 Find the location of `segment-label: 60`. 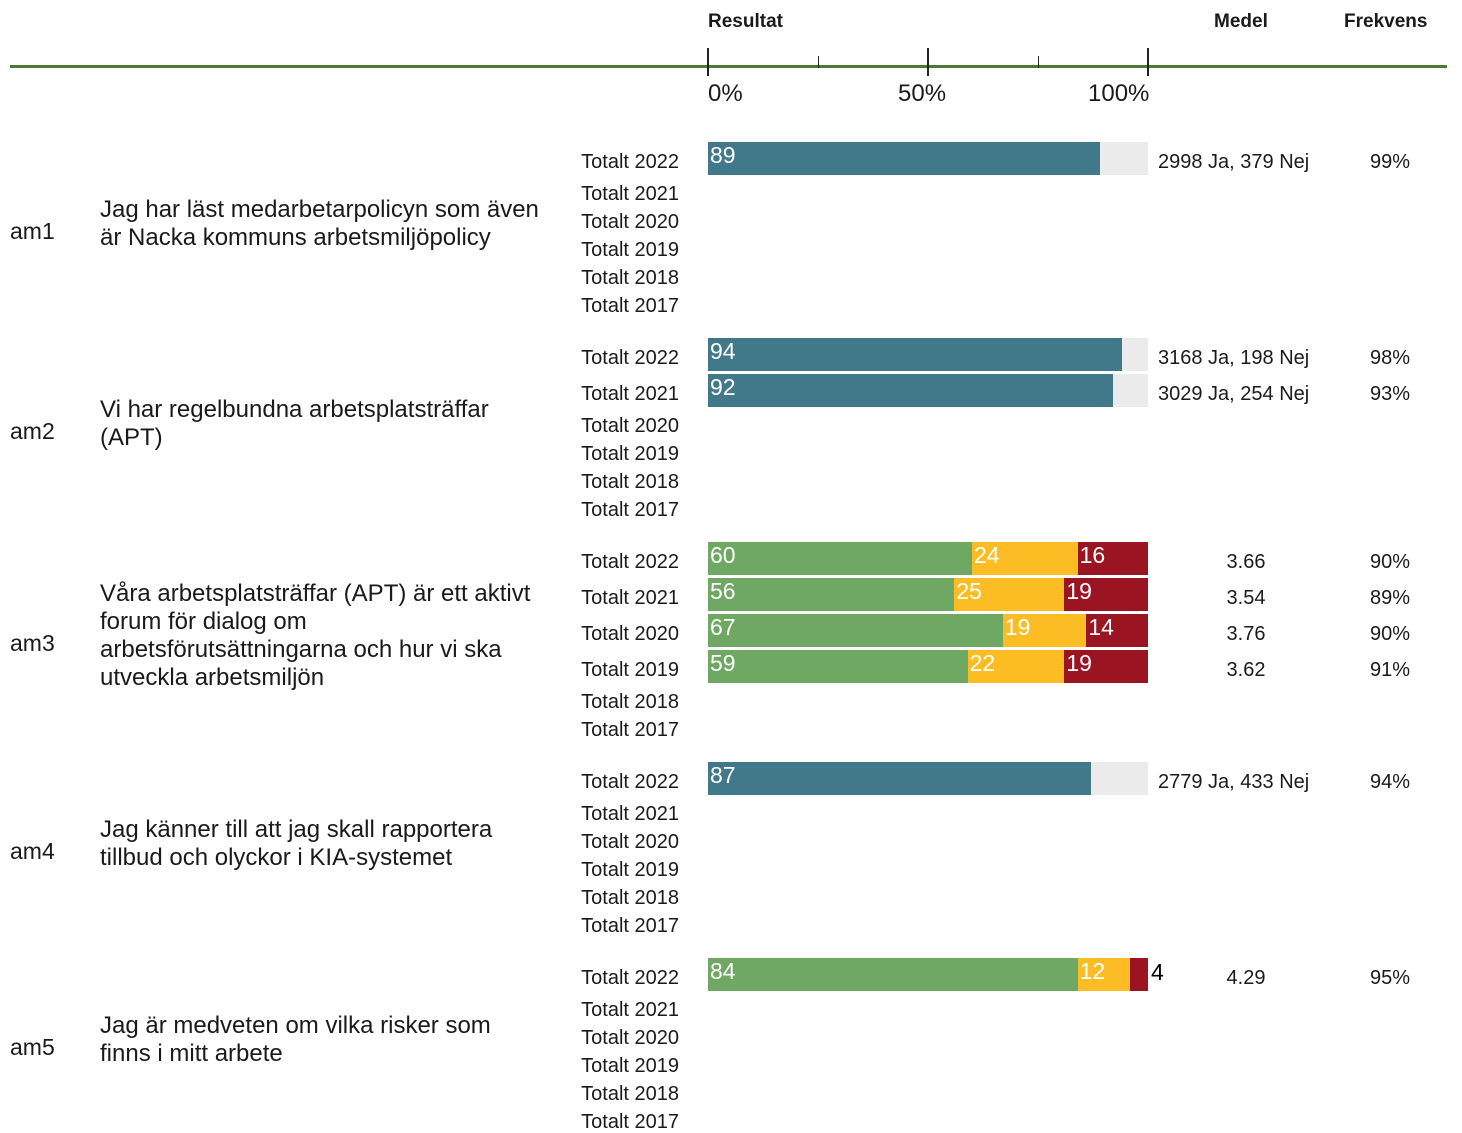

segment-label: 60 is located at coordinates (723, 555).